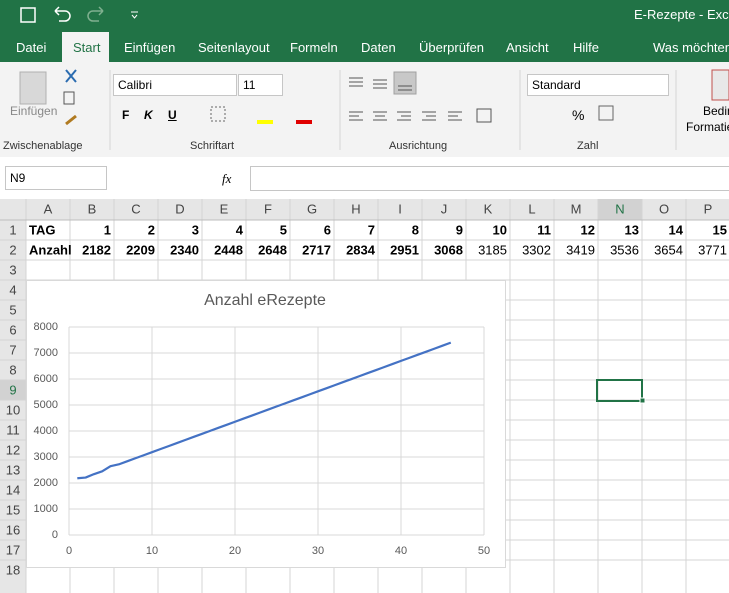  Describe the element at coordinates (46, 457) in the screenshot. I see `y-tick-label: 3000` at that location.